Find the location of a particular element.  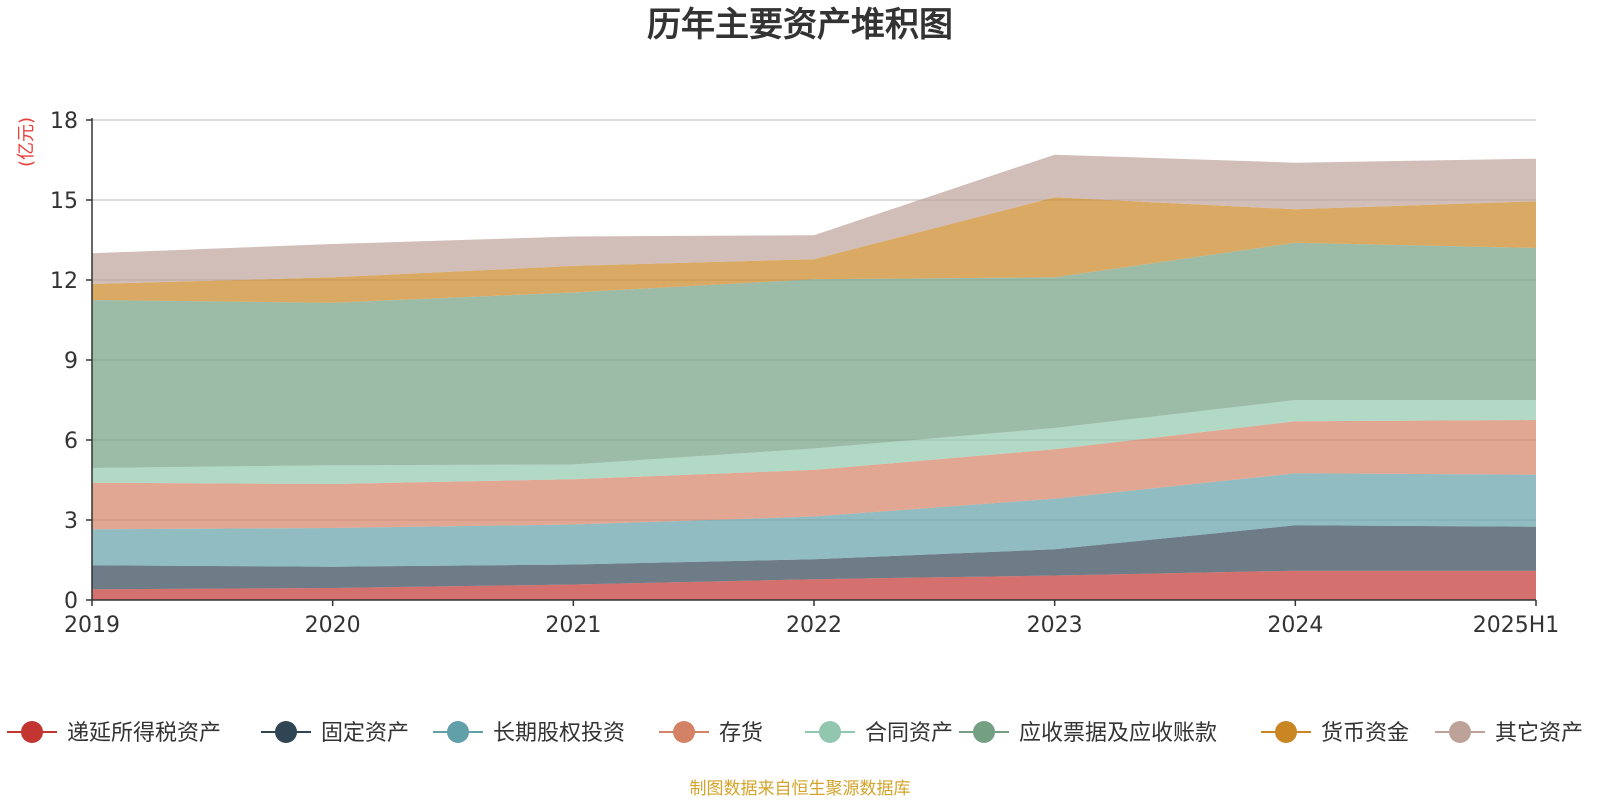

legend-item-5: 应收票据及应收账款 is located at coordinates (1088, 733).